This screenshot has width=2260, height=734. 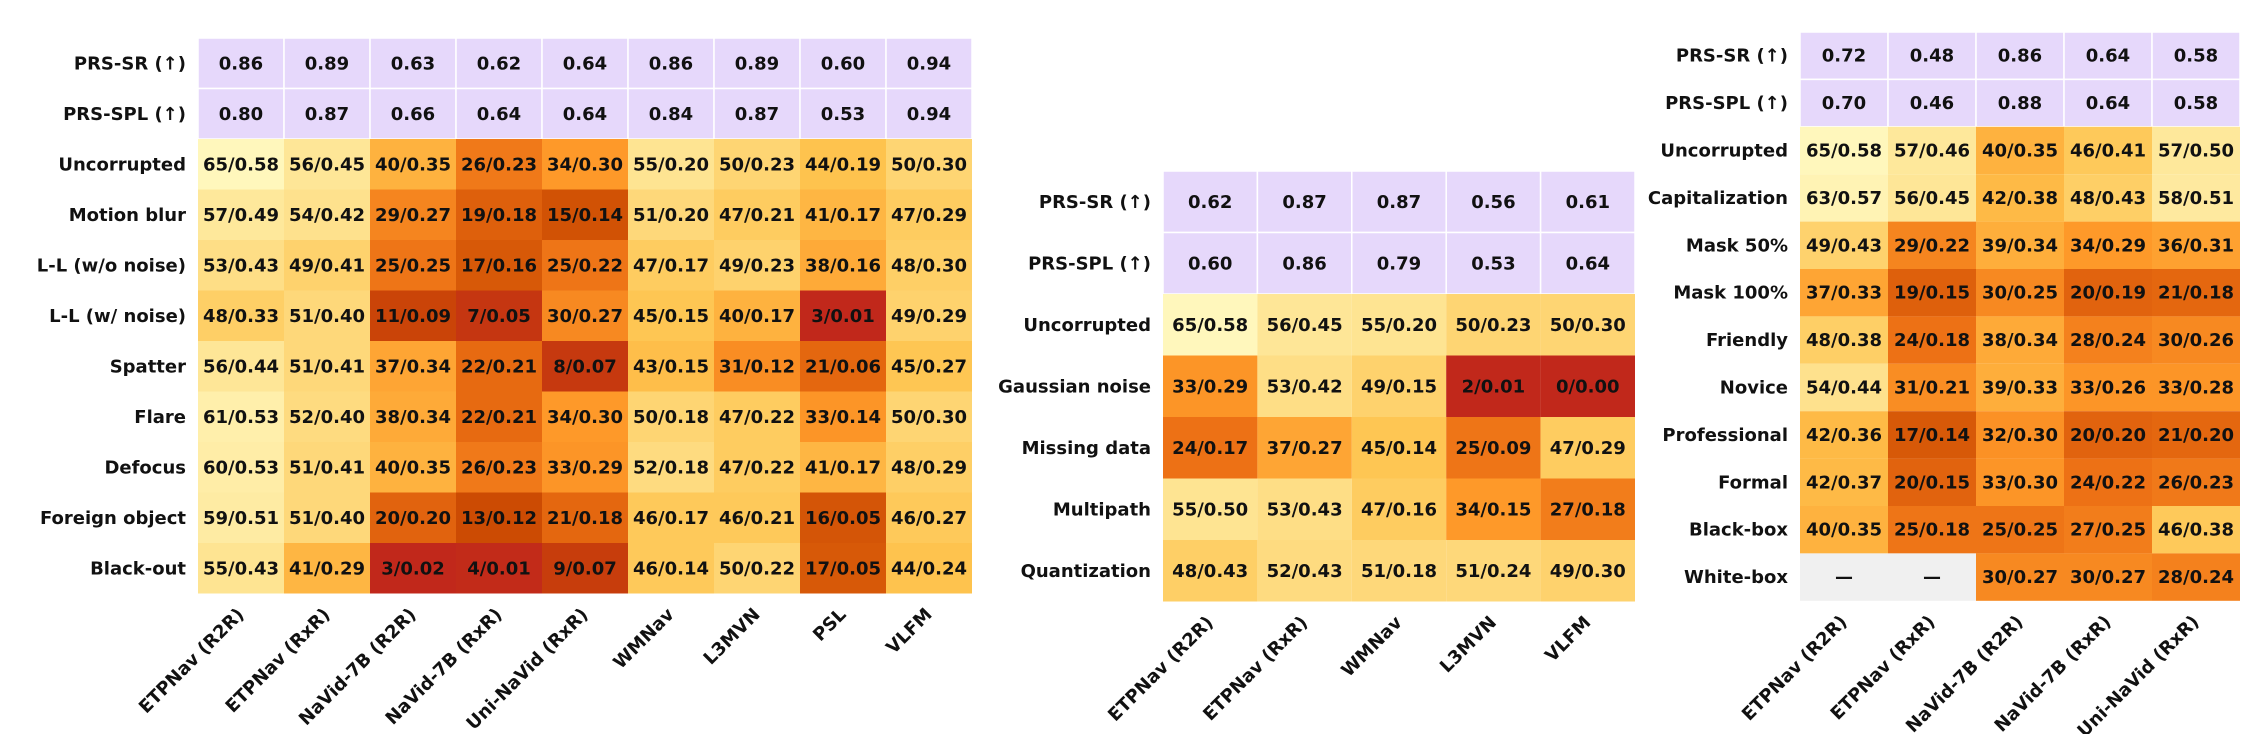 What do you see at coordinates (1086, 448) in the screenshot?
I see `row-label: Missing data` at bounding box center [1086, 448].